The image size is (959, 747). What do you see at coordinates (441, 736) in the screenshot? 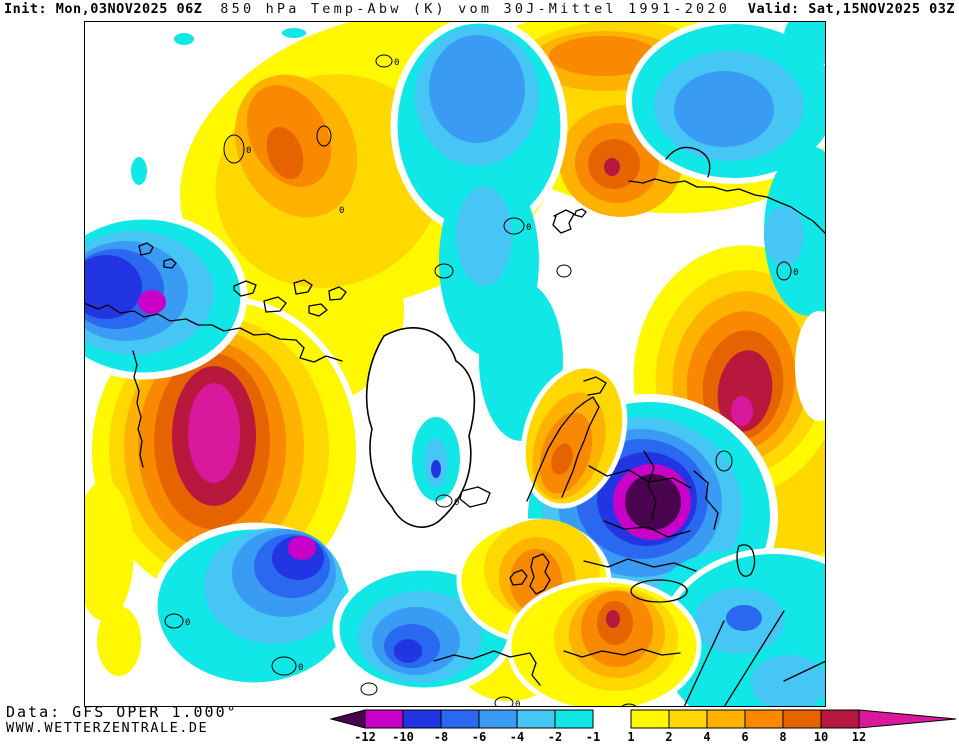
I see `legend-tick-label: -8` at bounding box center [441, 736].